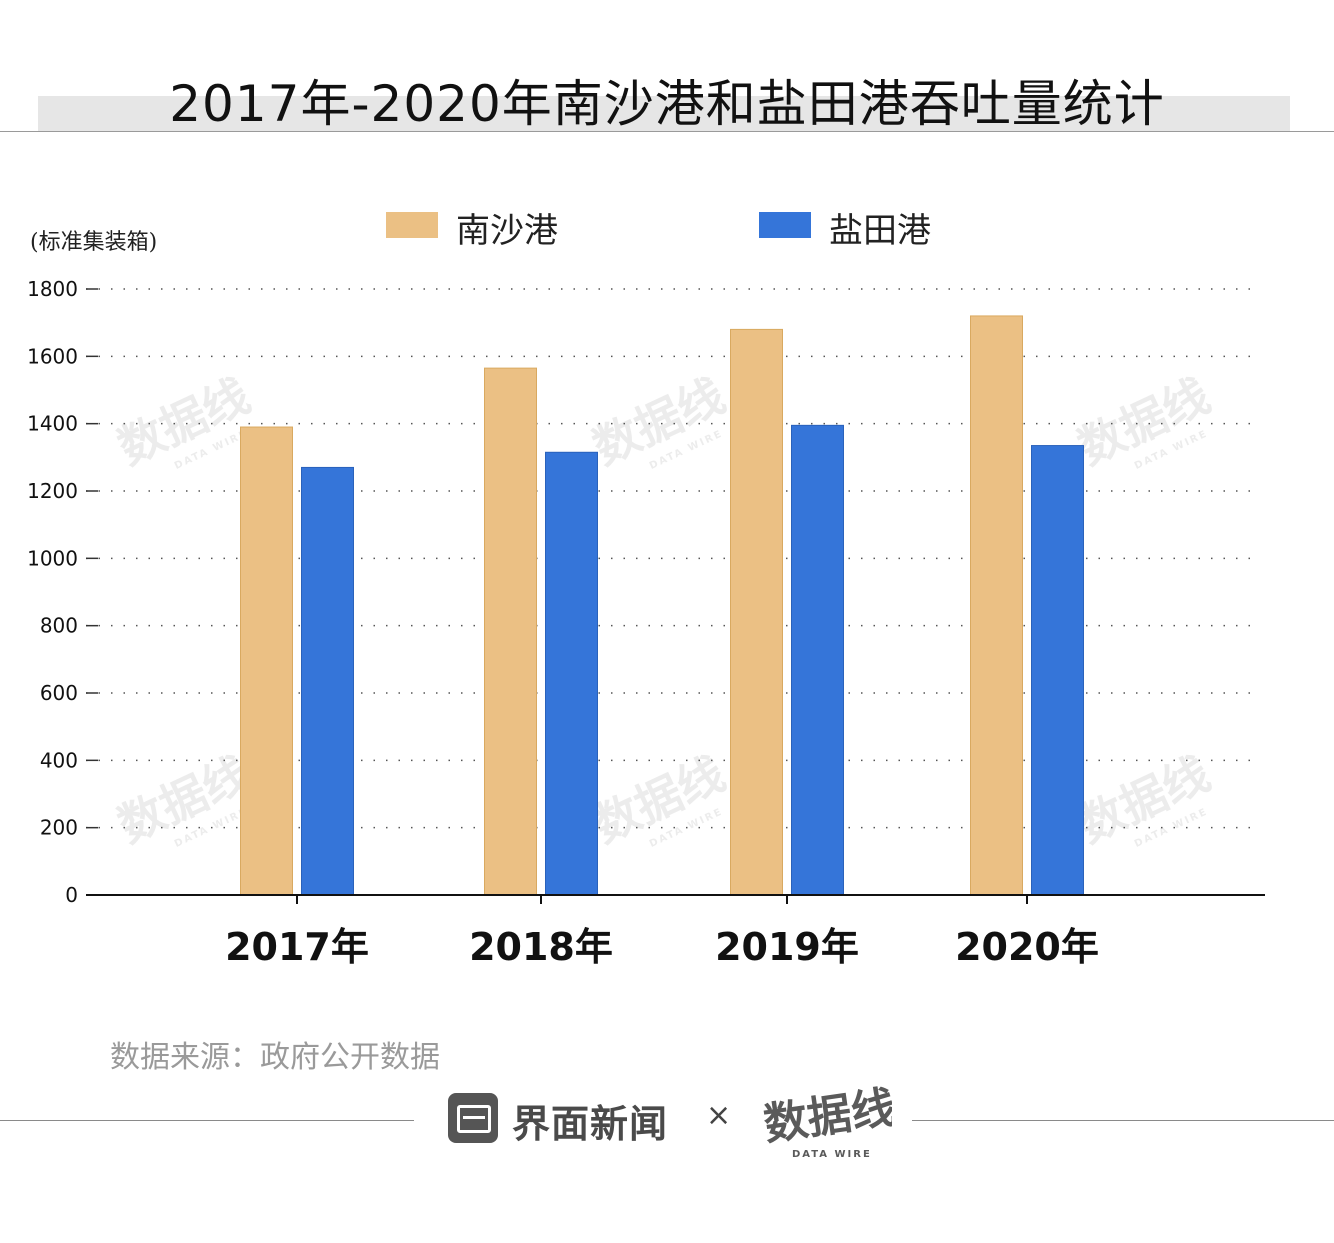 The width and height of the screenshot is (1334, 1243). I want to click on data-wire-logo-text: 数据线, so click(827, 1116).